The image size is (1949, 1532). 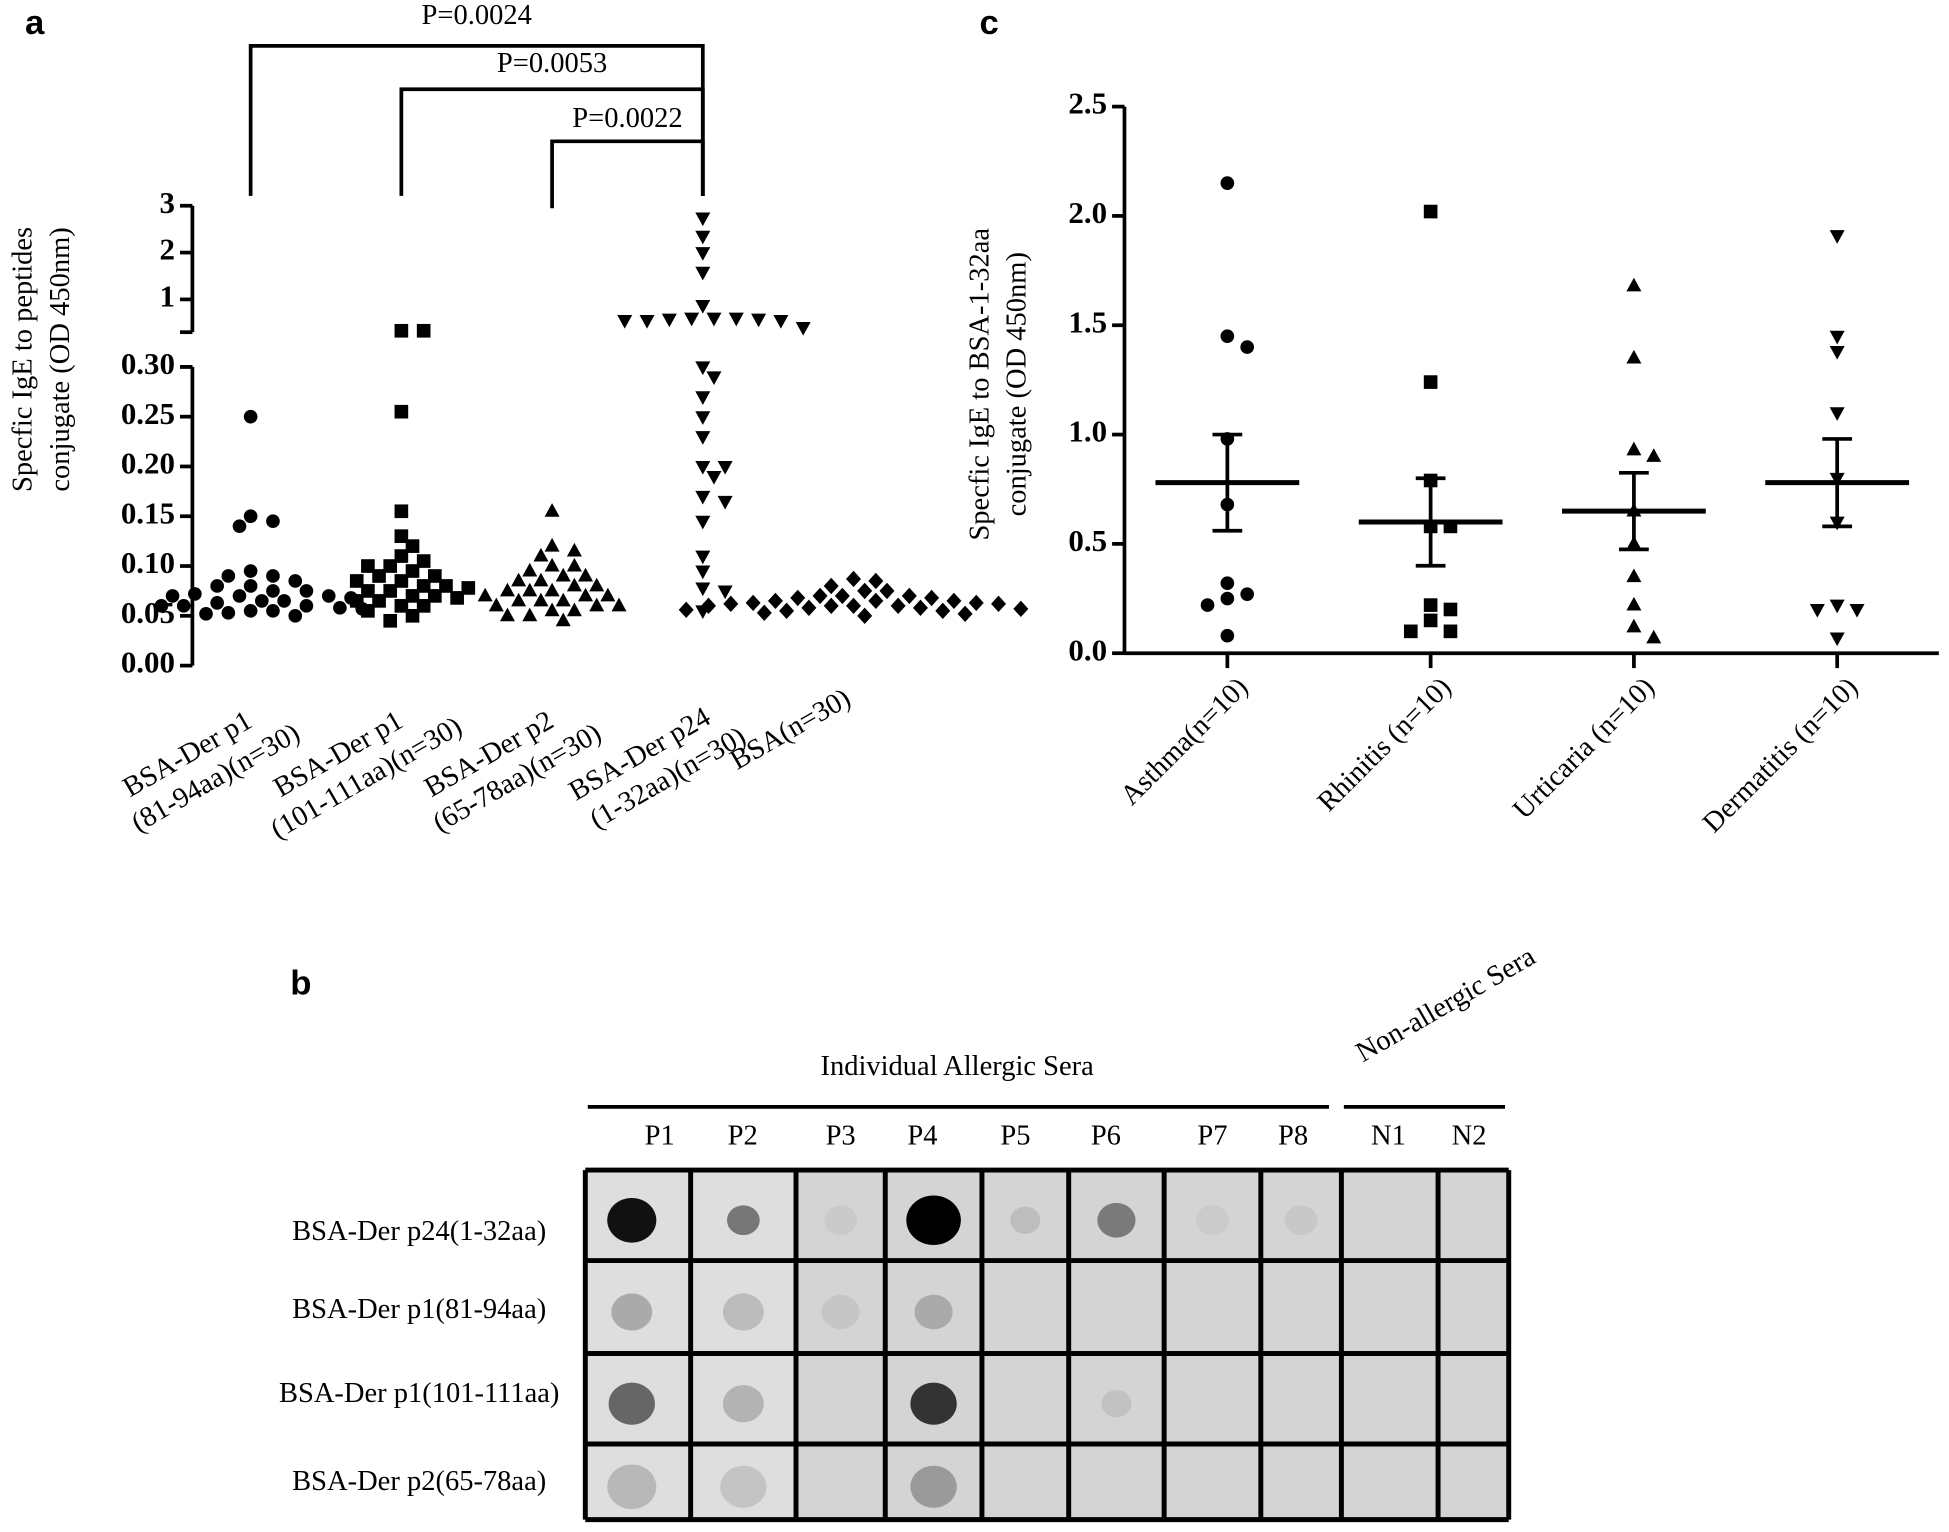 I want to click on column-label: P6, so click(x=1106, y=1135).